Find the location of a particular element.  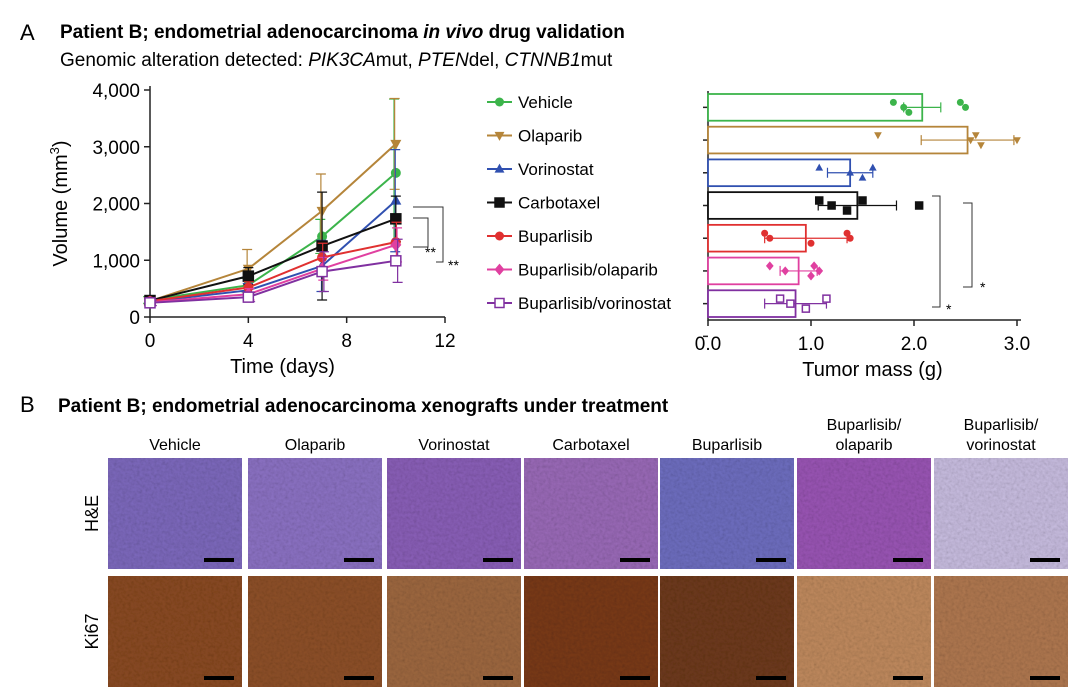

legend-label: Buparlisib/olaparib is located at coordinates (588, 270).